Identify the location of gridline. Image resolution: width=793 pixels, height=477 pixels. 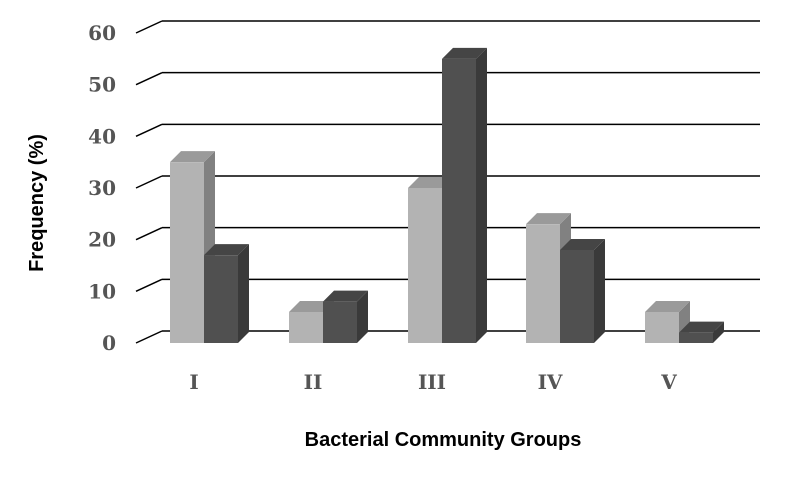
(447, 27).